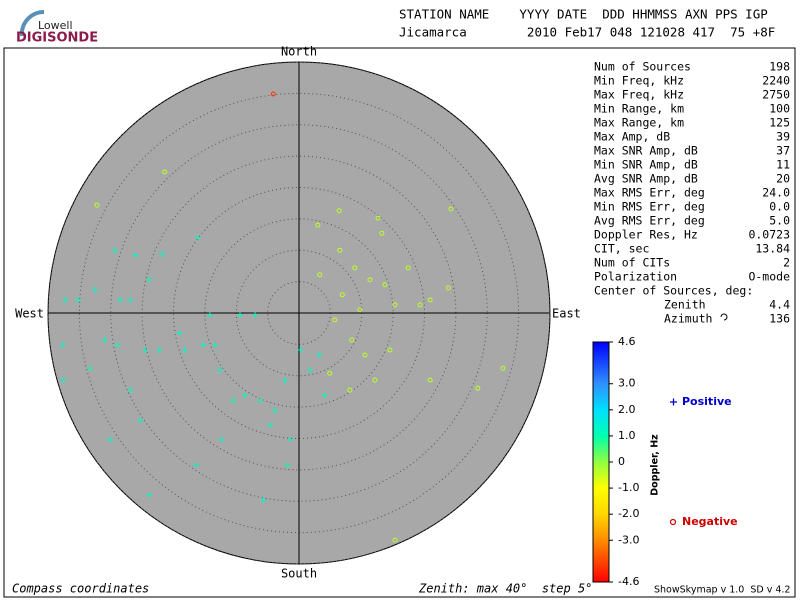  Describe the element at coordinates (632, 137) in the screenshot. I see `param-name: Max Amp, dB` at that location.